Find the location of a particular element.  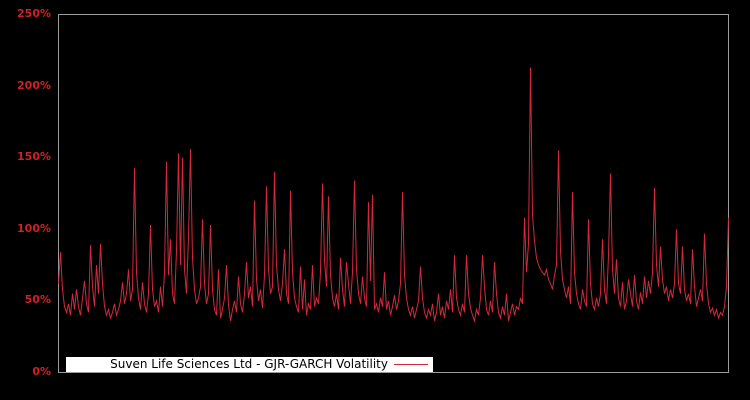

y-tick-label: 200% is located at coordinates (34, 85).